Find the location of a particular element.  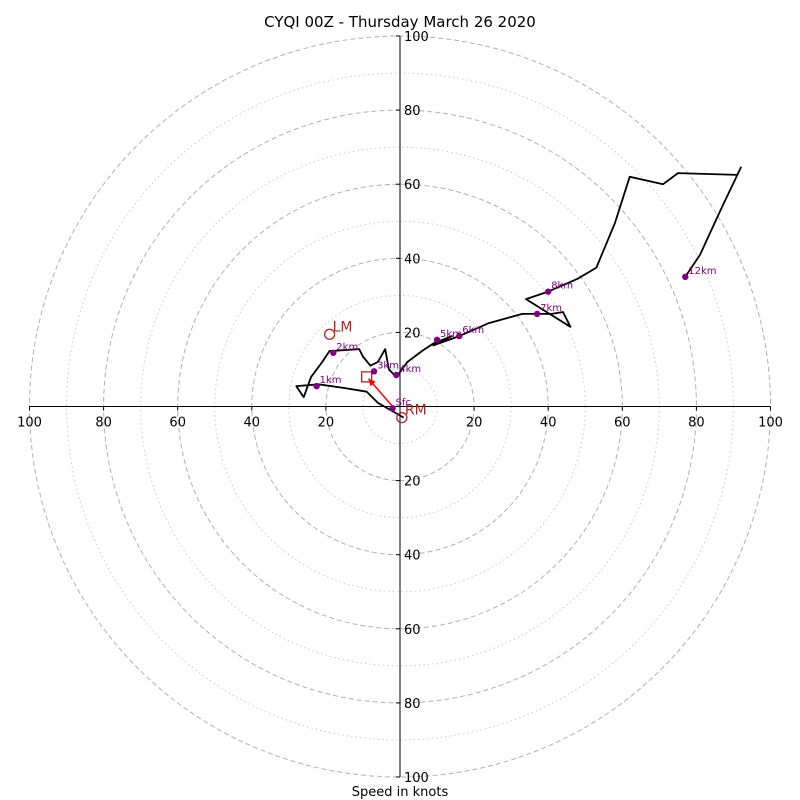

height-point-2km is located at coordinates (333, 352).